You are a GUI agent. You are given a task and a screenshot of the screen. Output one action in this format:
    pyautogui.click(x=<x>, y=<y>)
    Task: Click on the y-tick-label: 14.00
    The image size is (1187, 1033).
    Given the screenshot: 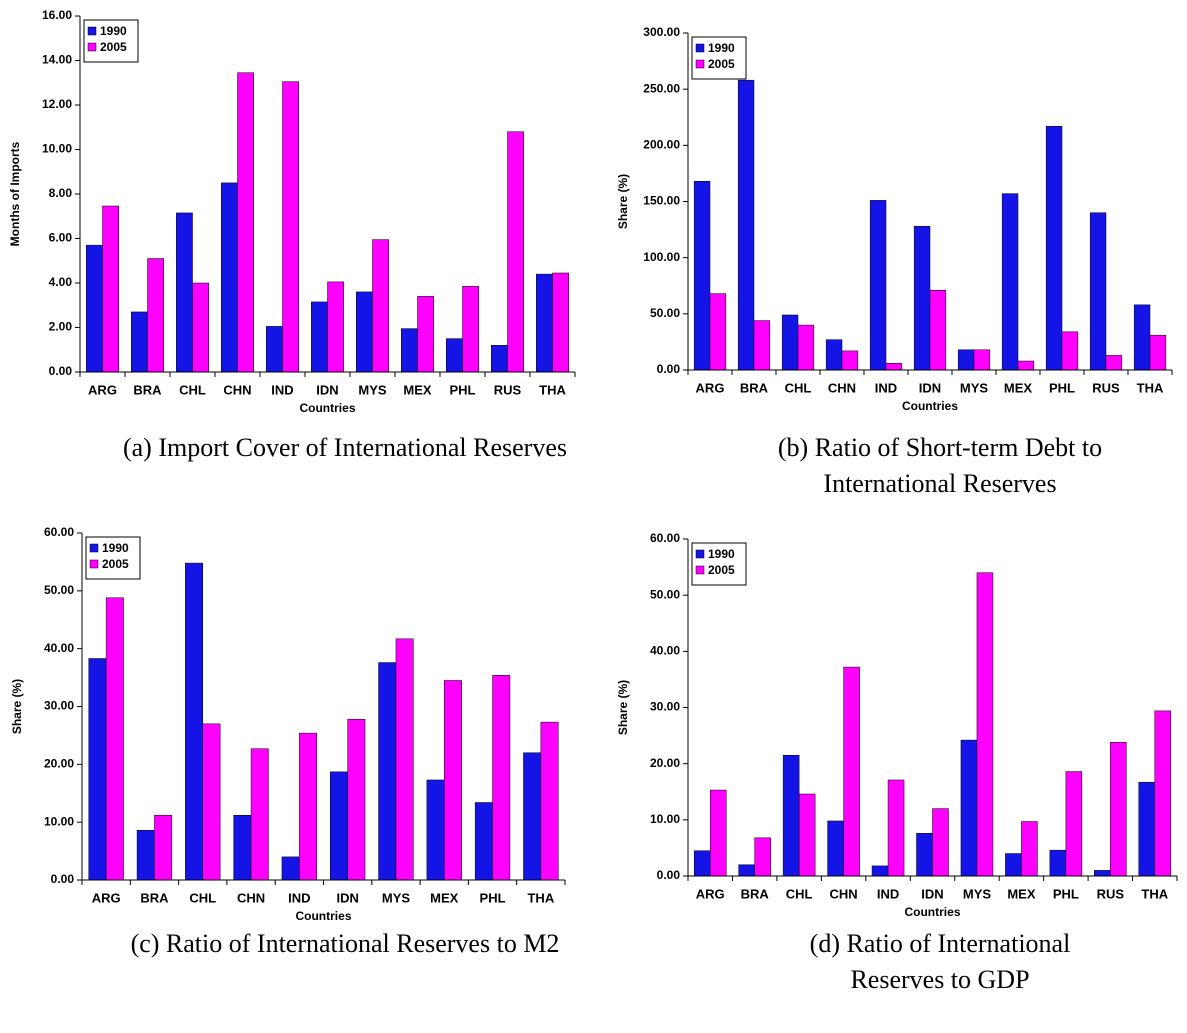 What is the action you would take?
    pyautogui.click(x=57, y=60)
    